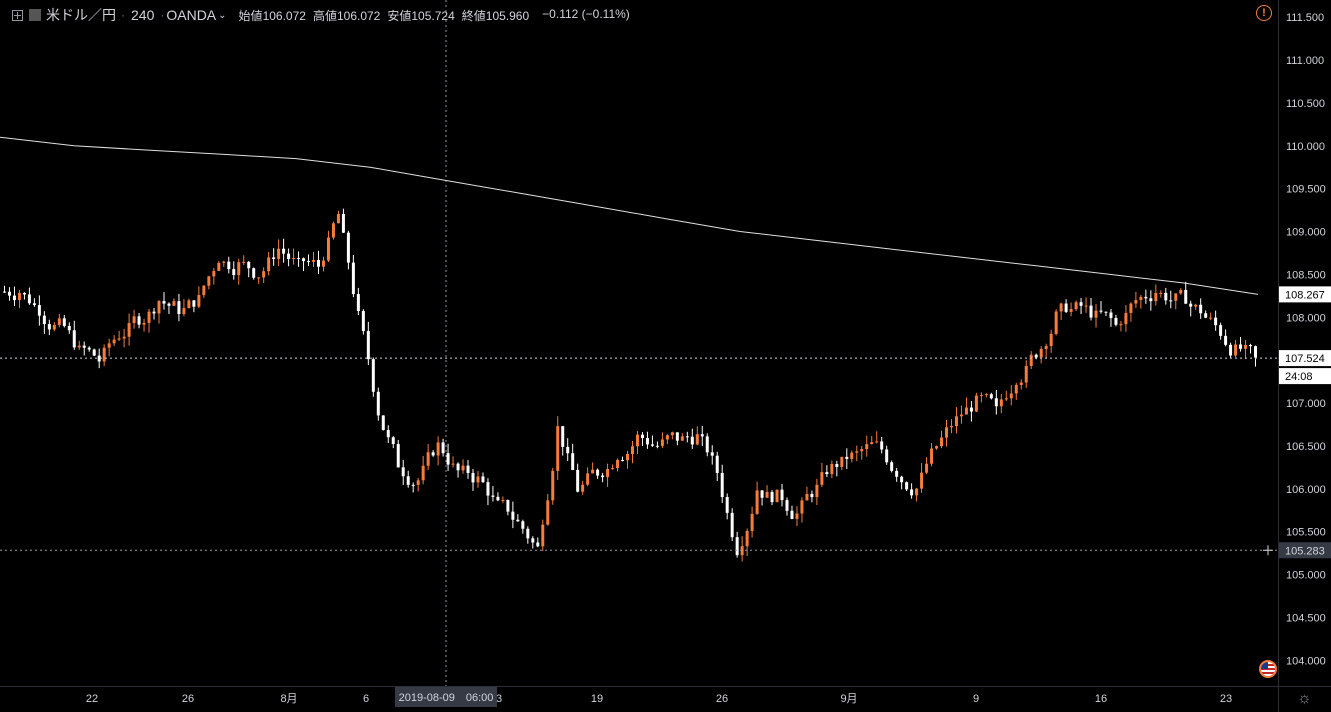 This screenshot has height=712, width=1331. Describe the element at coordinates (191, 15) in the screenshot. I see `data-source: OANDA` at that location.